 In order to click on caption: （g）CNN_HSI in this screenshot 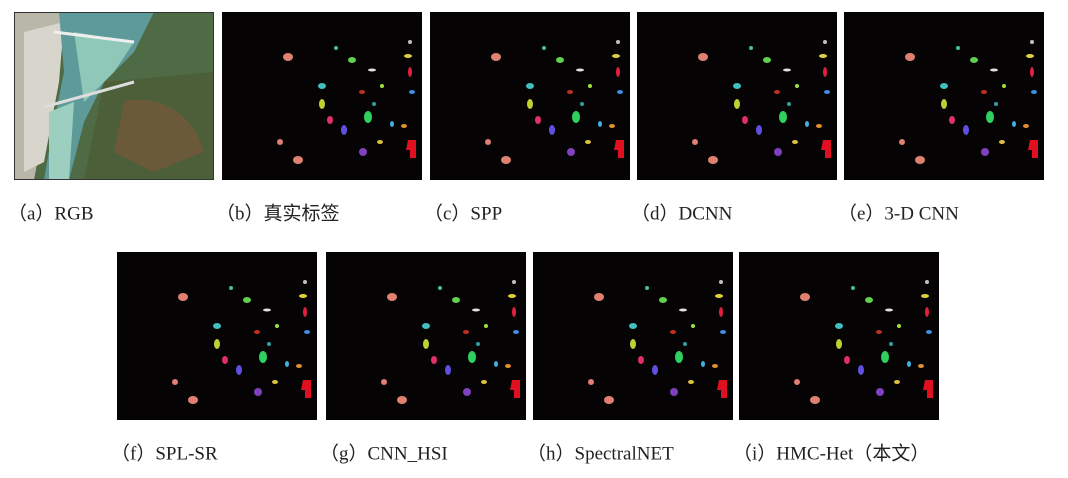, I will do `click(384, 453)`.